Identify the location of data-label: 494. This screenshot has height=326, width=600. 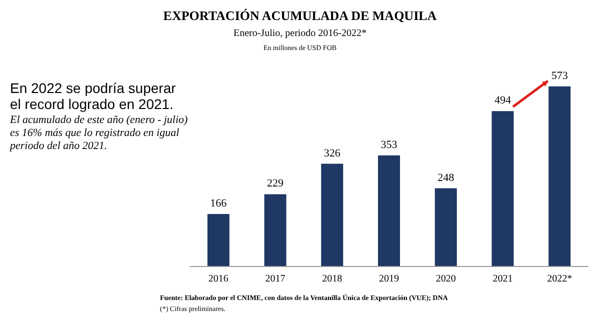
(503, 100).